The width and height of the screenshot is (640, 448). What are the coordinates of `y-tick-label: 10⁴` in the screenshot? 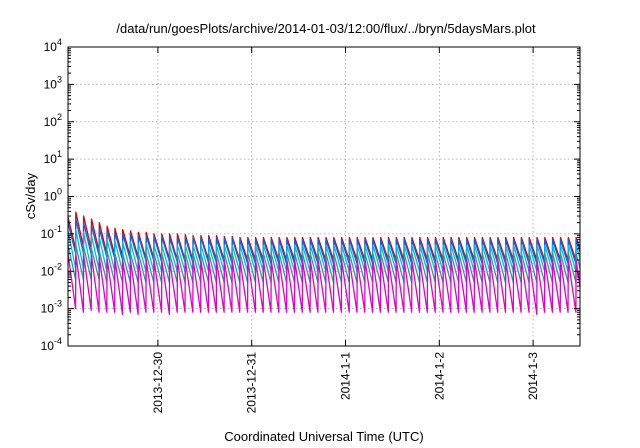 It's located at (53, 45).